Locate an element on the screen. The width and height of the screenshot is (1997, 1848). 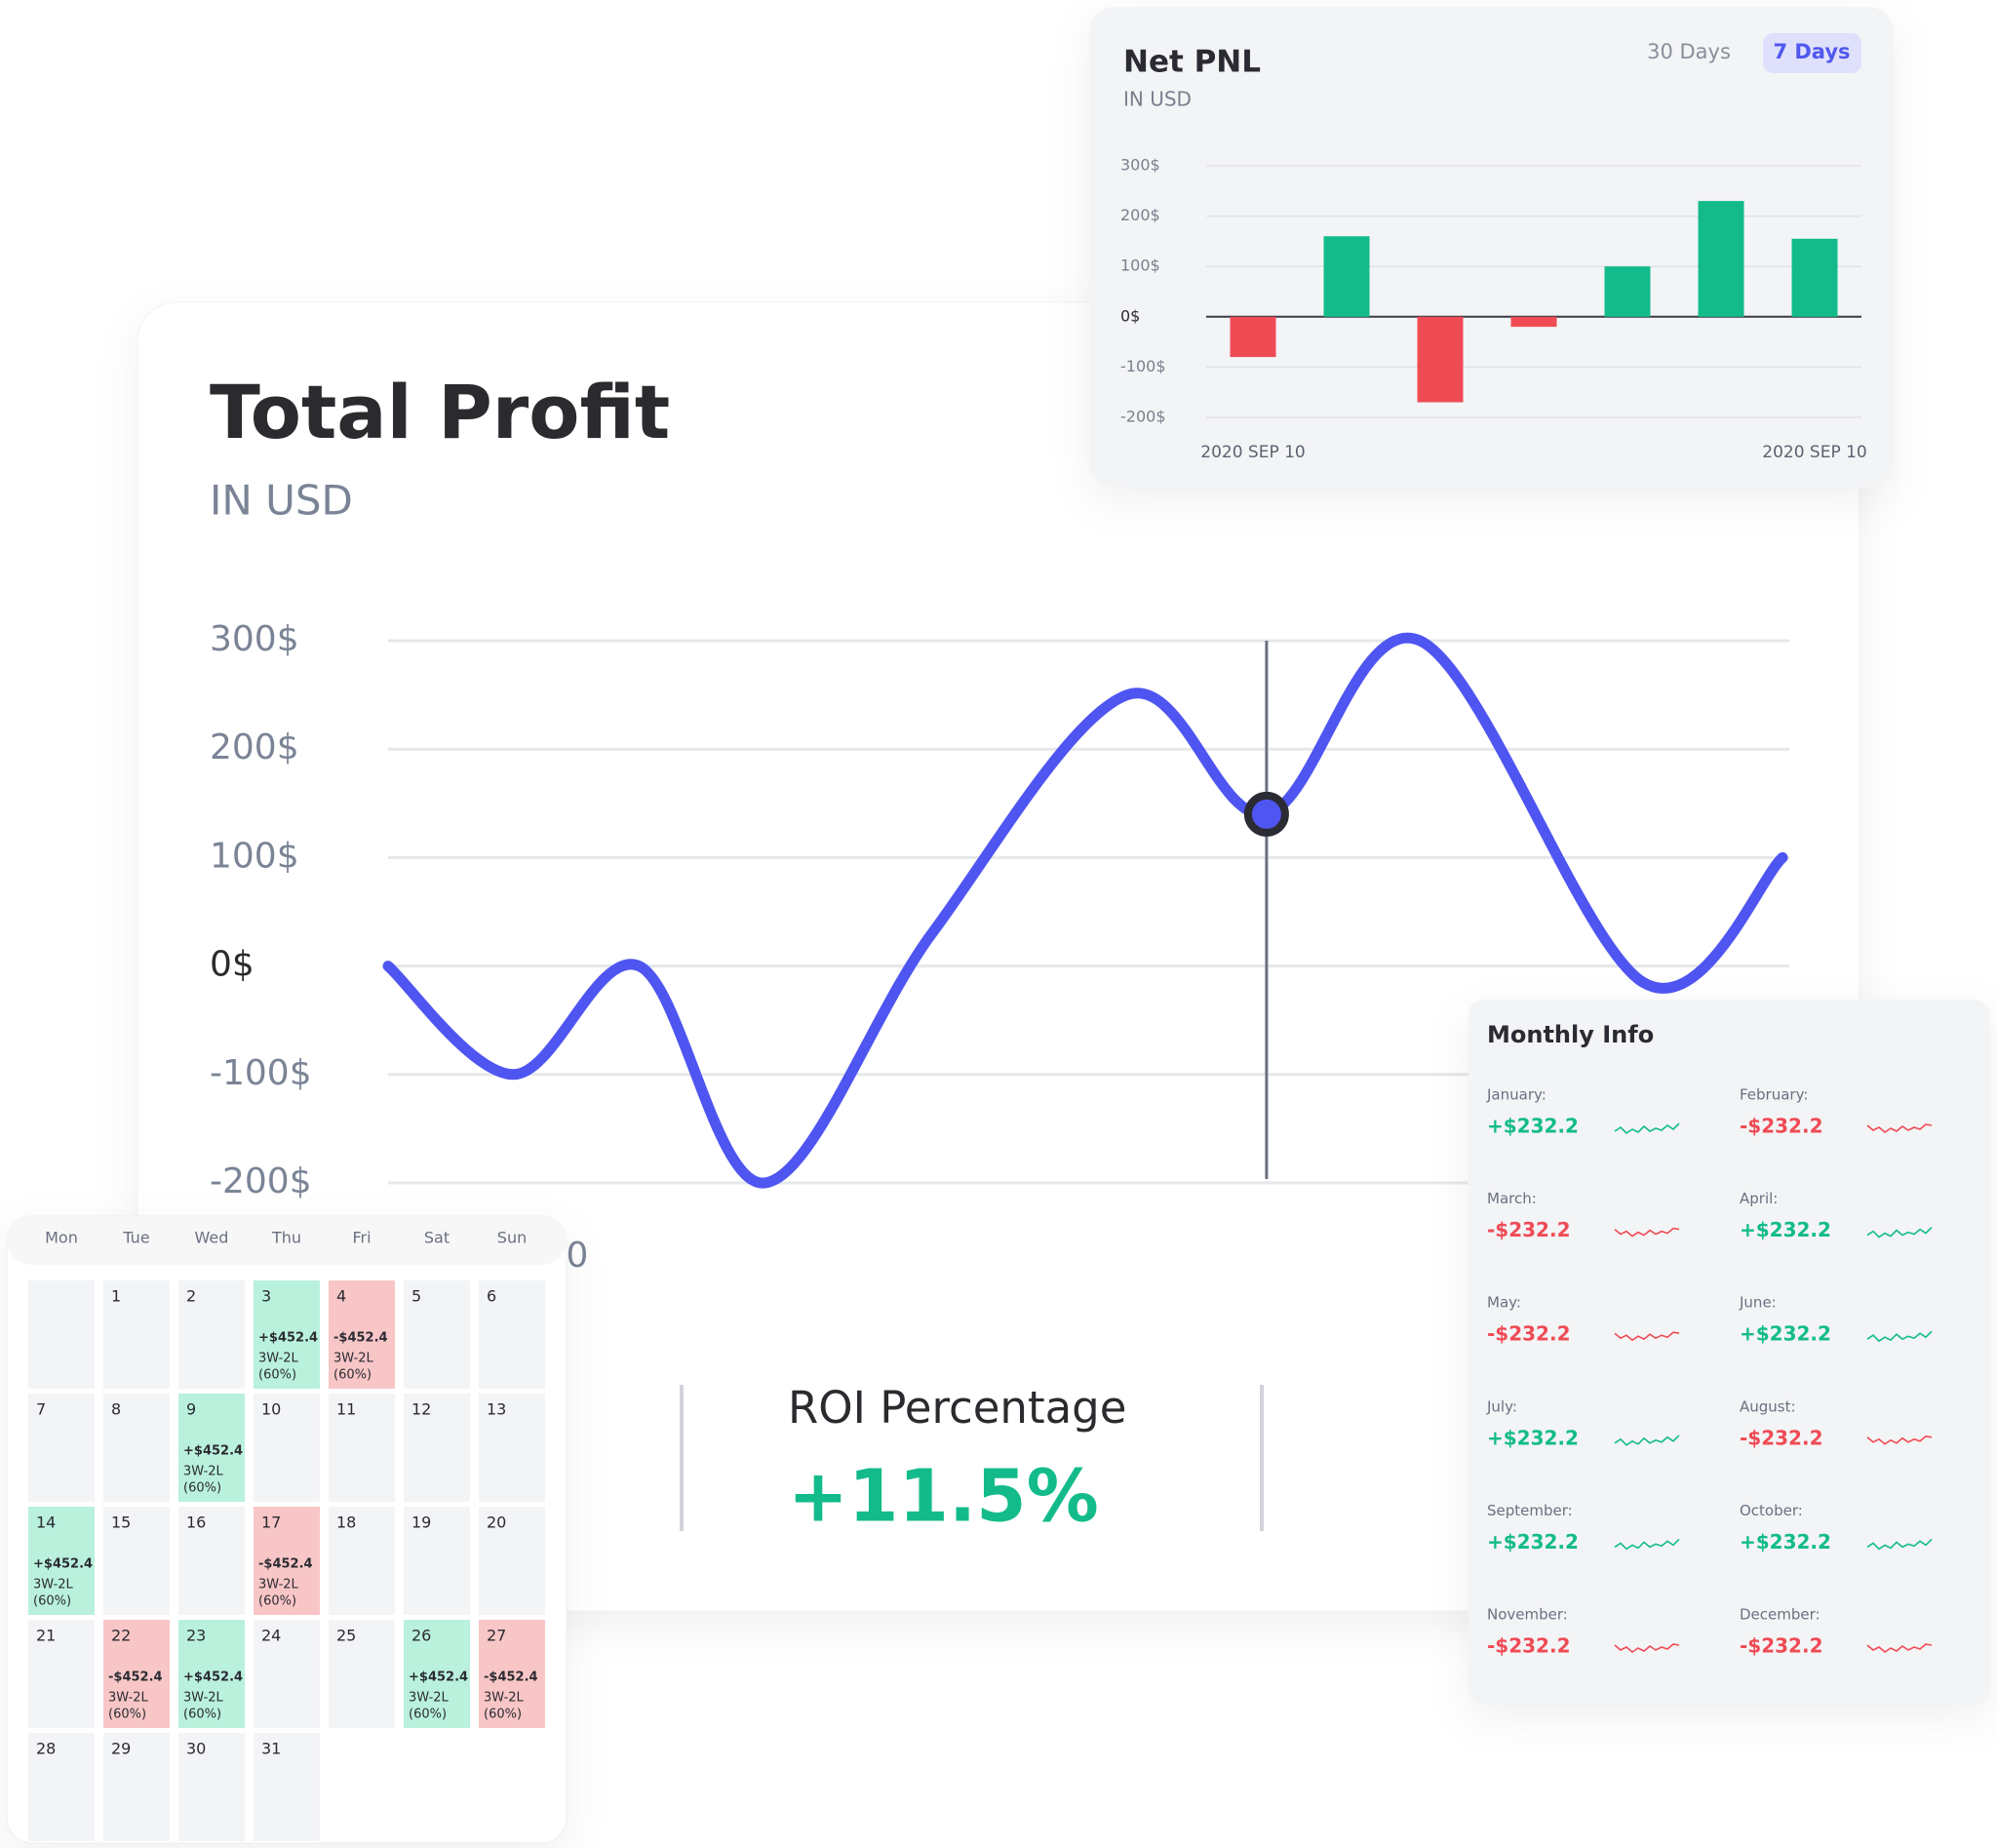
day-number: 6 is located at coordinates (491, 1296).